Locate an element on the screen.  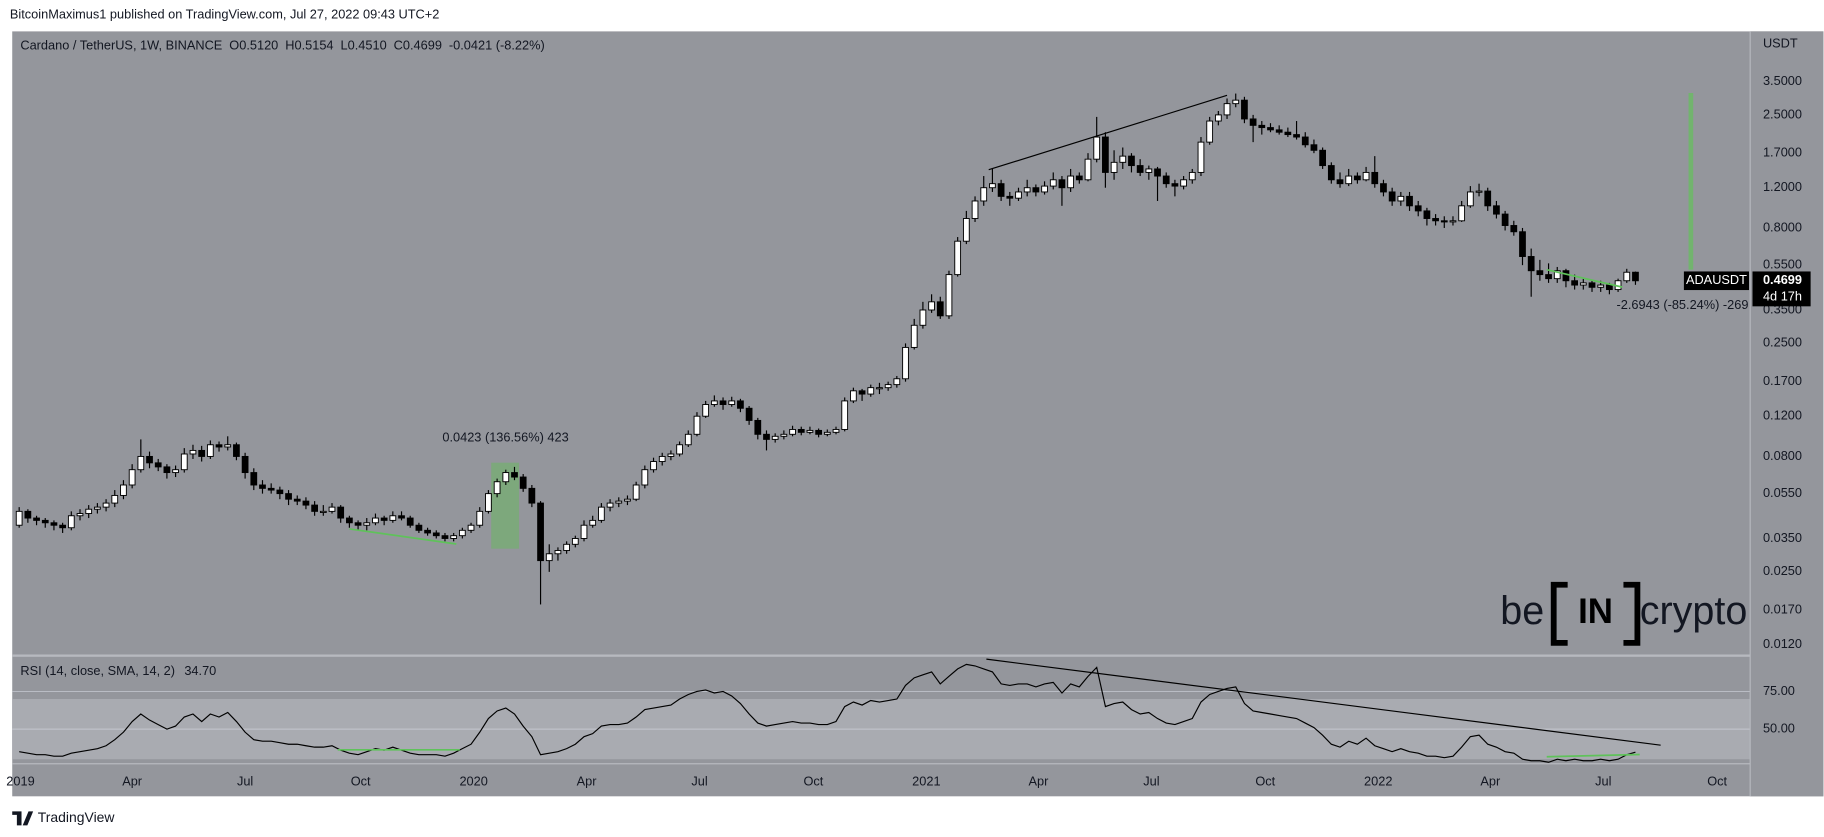
y-tick-label: 0.0350 is located at coordinates (1782, 537).